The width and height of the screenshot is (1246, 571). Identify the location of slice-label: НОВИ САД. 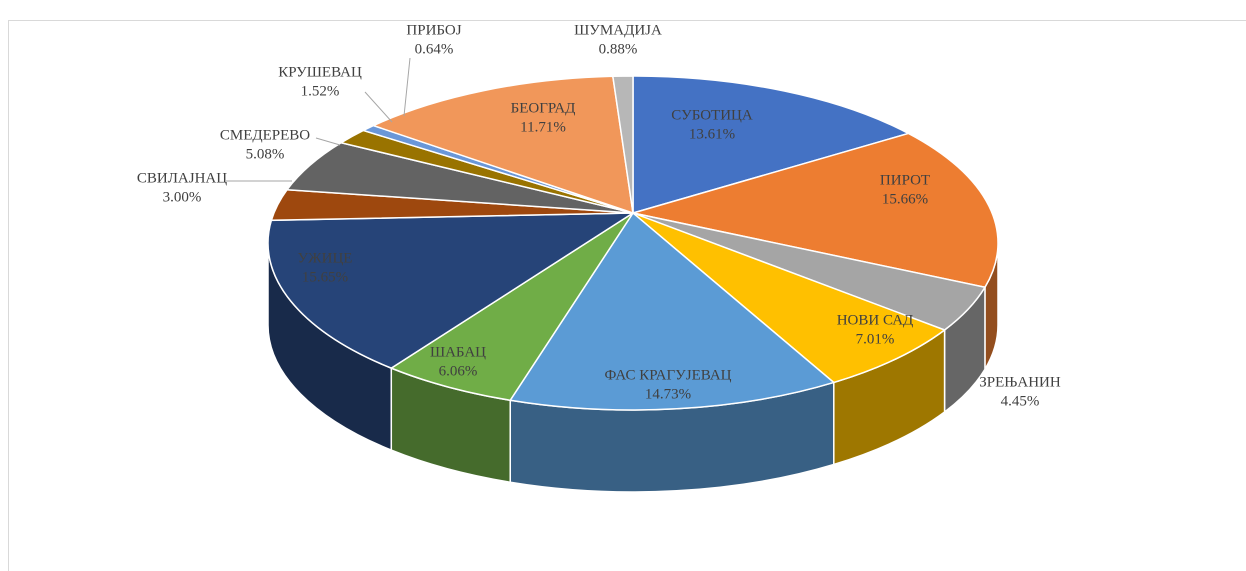
(875, 320).